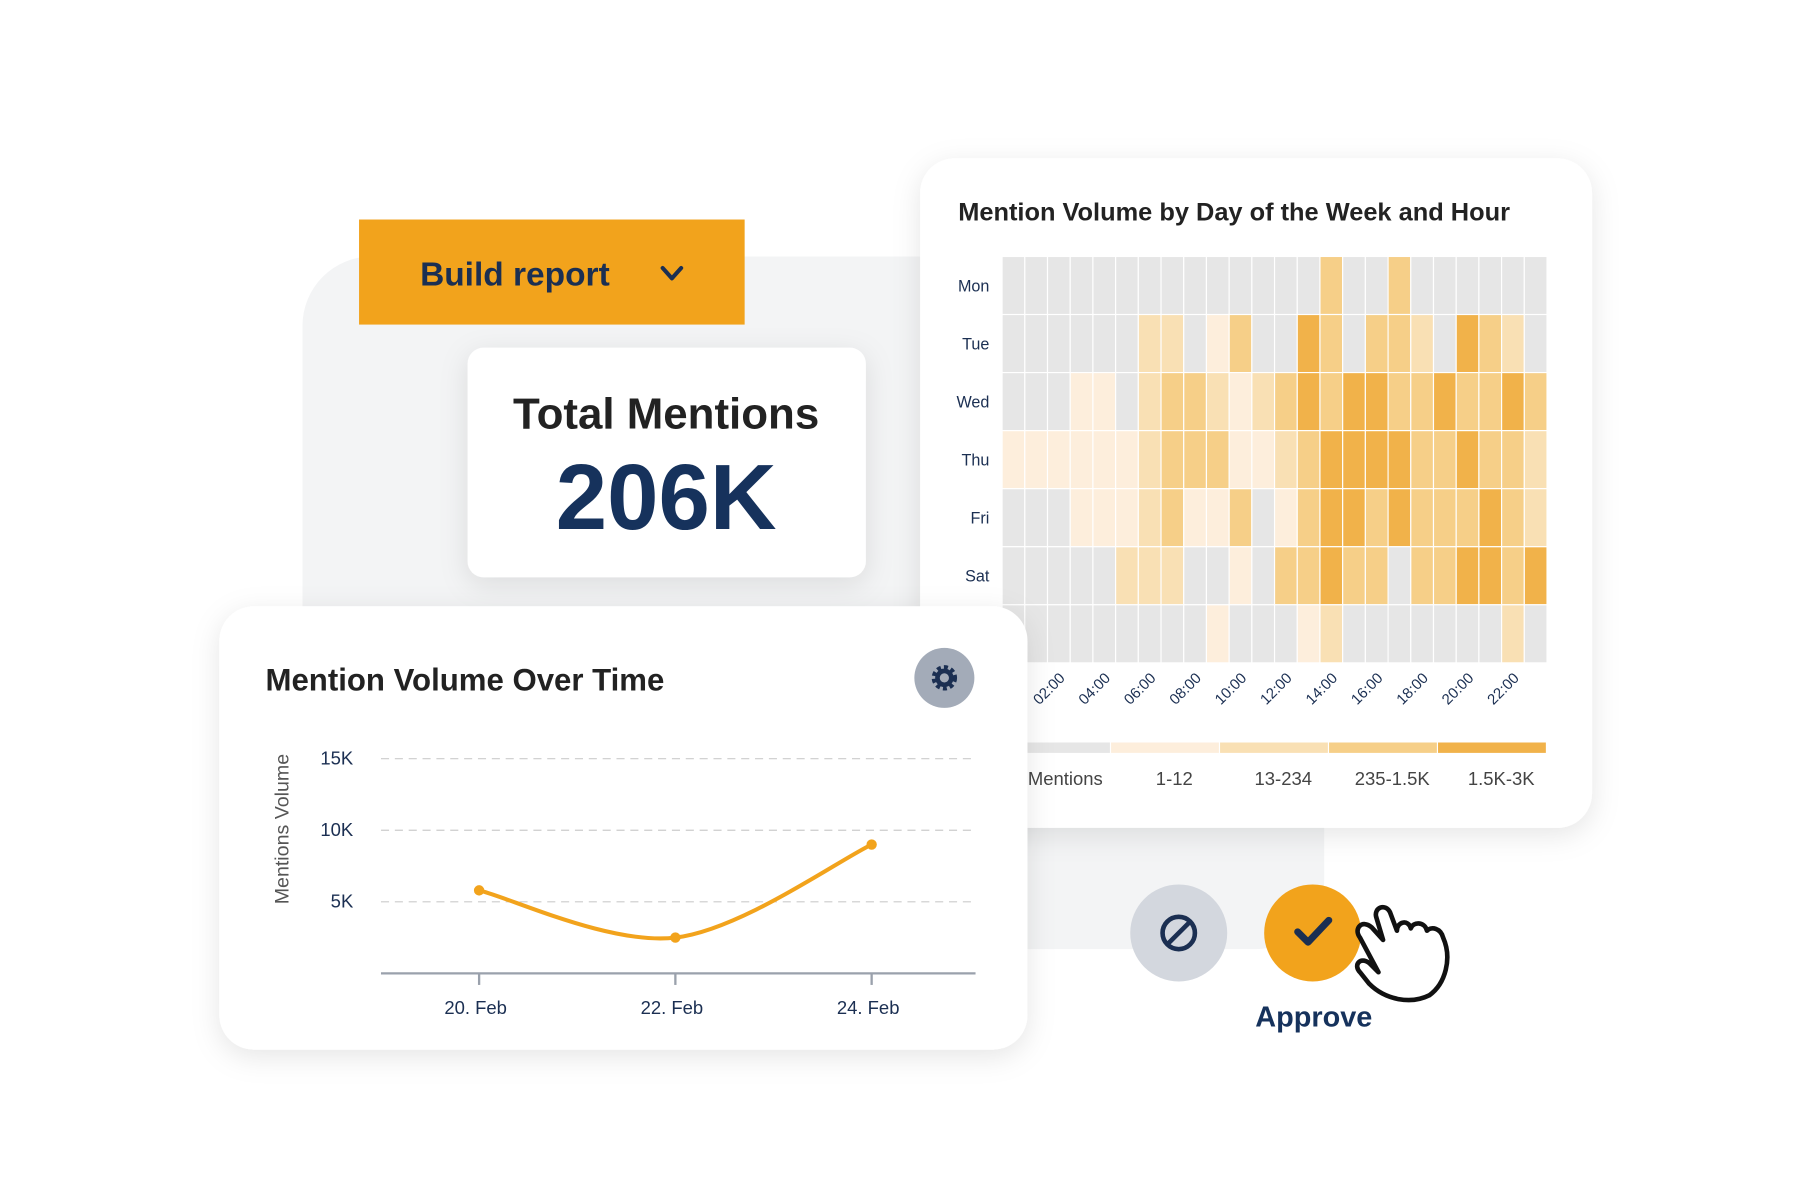 This screenshot has width=1801, height=1201. I want to click on settings-button, so click(944, 677).